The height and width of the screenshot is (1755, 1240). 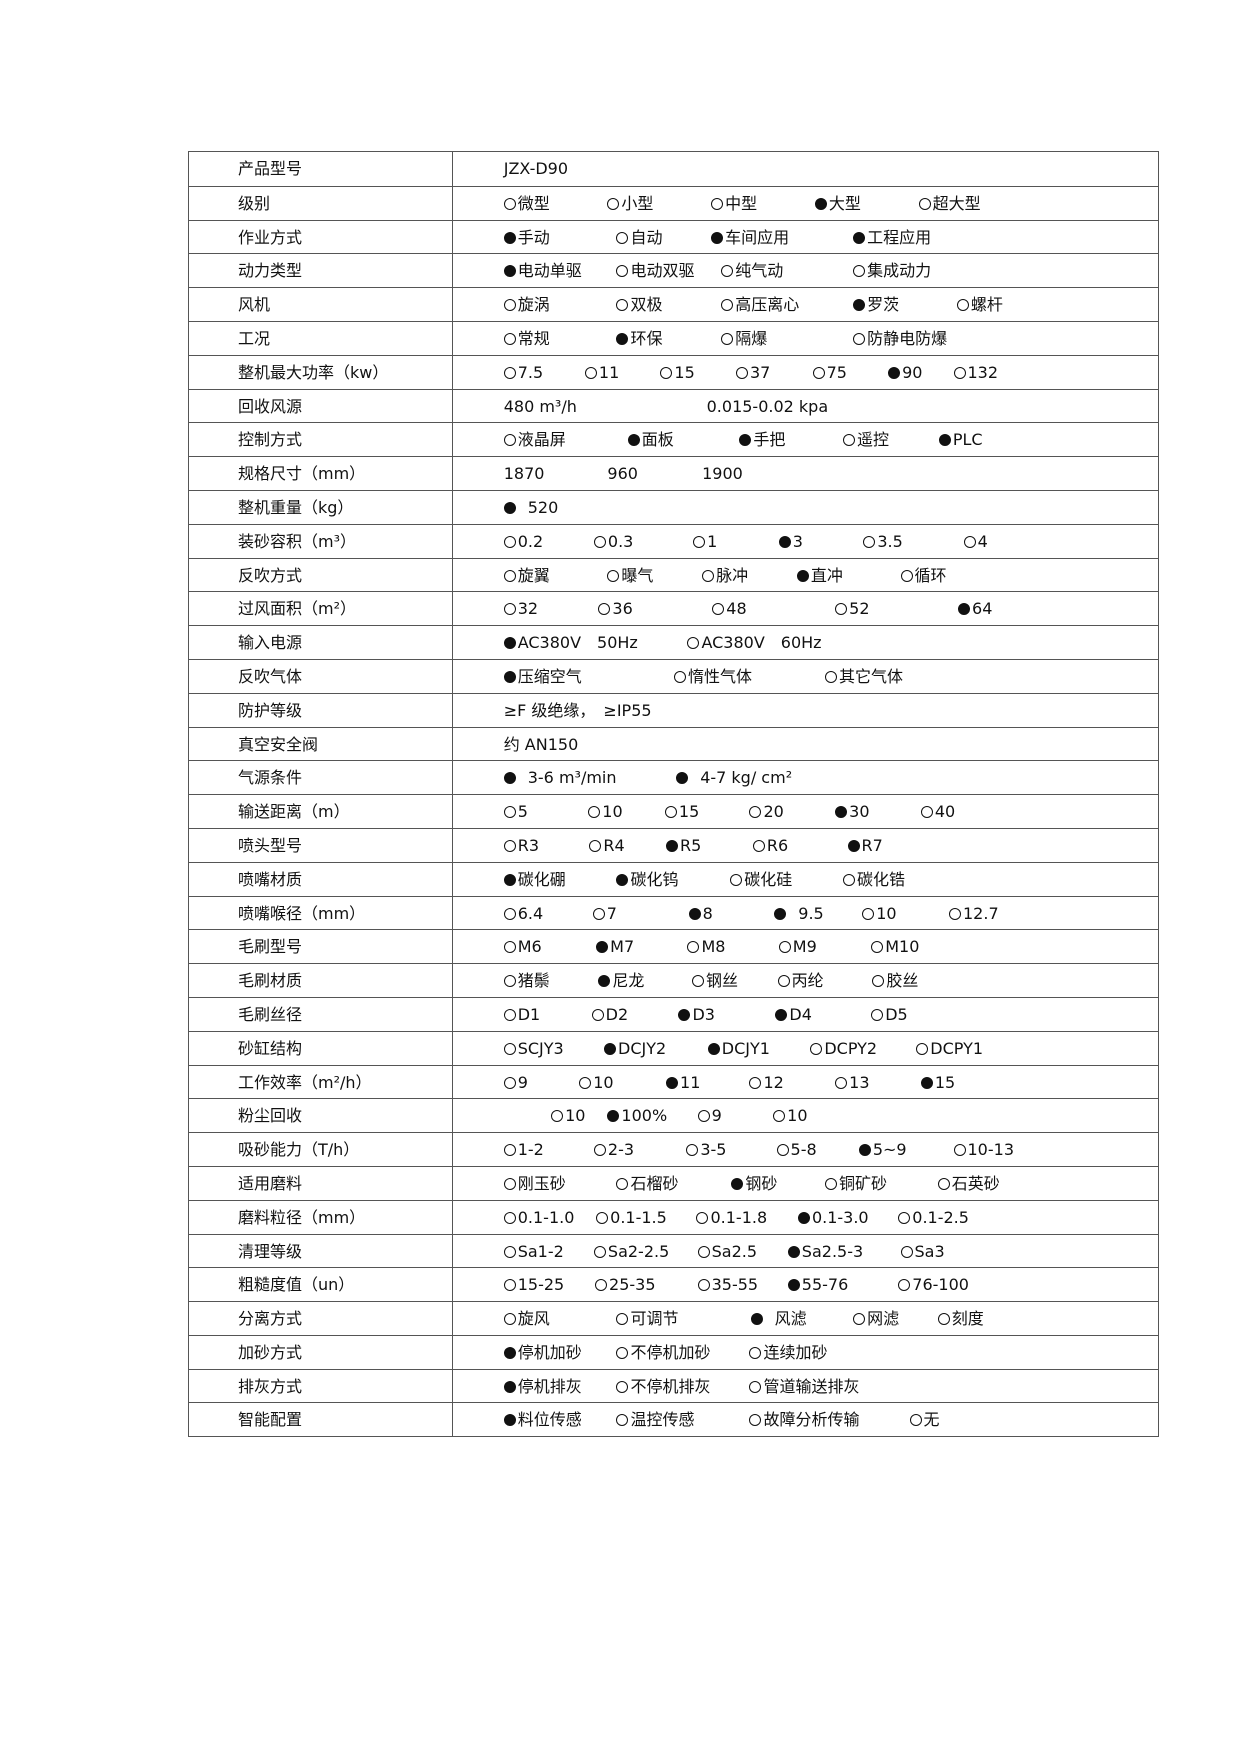 What do you see at coordinates (895, 946) in the screenshot?
I see `radio-option: M10` at bounding box center [895, 946].